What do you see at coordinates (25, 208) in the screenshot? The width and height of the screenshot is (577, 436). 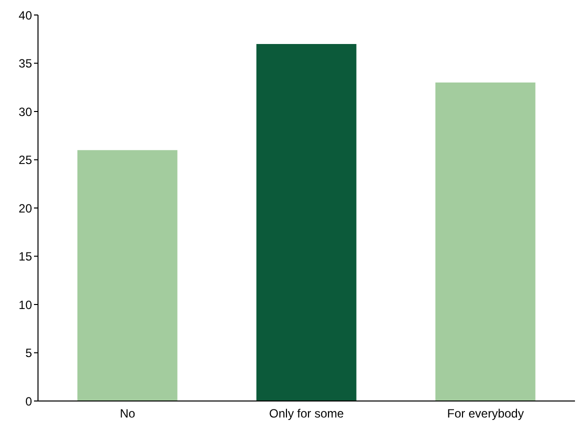 I see `y-tick-label: 20` at bounding box center [25, 208].